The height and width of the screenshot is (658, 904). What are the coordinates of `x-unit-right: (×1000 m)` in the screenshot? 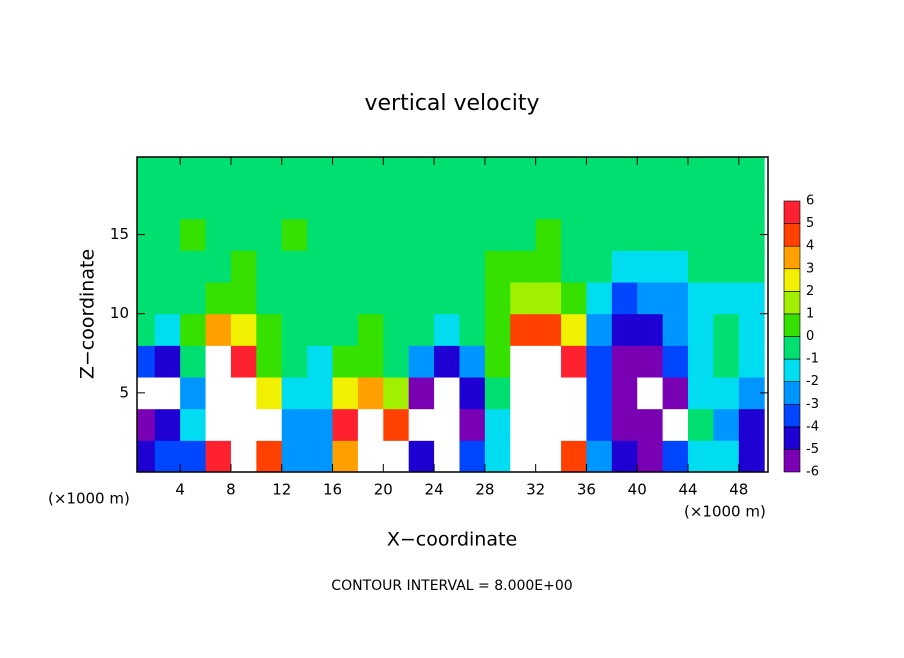 It's located at (725, 512).